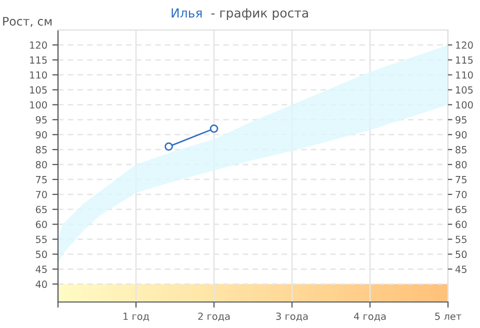  I want to click on y2-tick-label: 80, so click(461, 164).